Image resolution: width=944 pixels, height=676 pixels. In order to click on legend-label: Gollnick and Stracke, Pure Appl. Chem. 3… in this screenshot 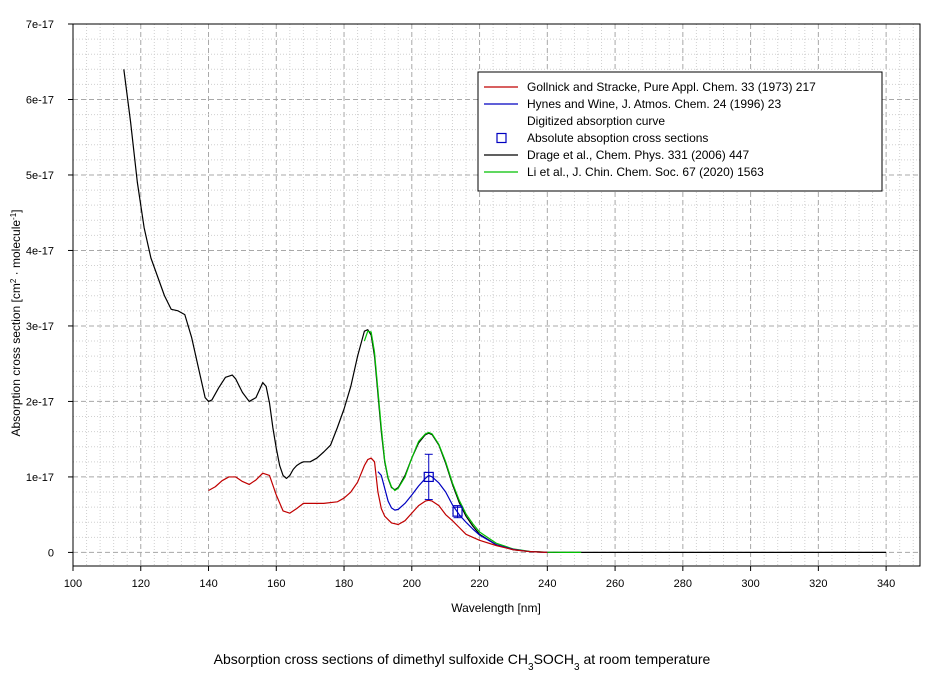, I will do `click(671, 87)`.